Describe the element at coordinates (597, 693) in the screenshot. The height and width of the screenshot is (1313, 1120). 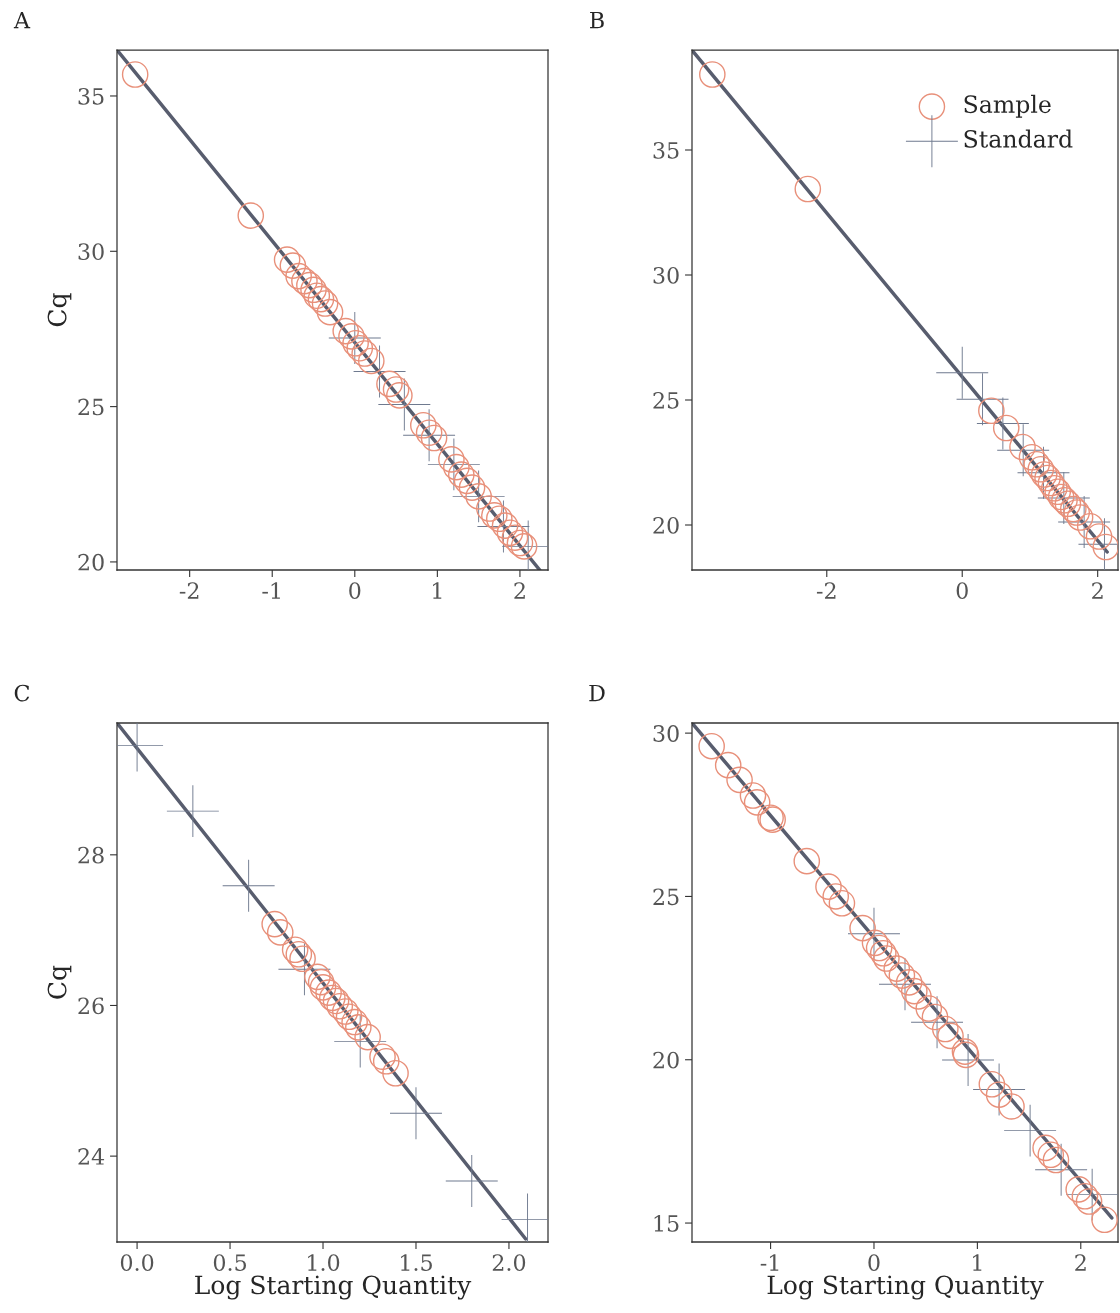
I see `chart-title: D` at that location.